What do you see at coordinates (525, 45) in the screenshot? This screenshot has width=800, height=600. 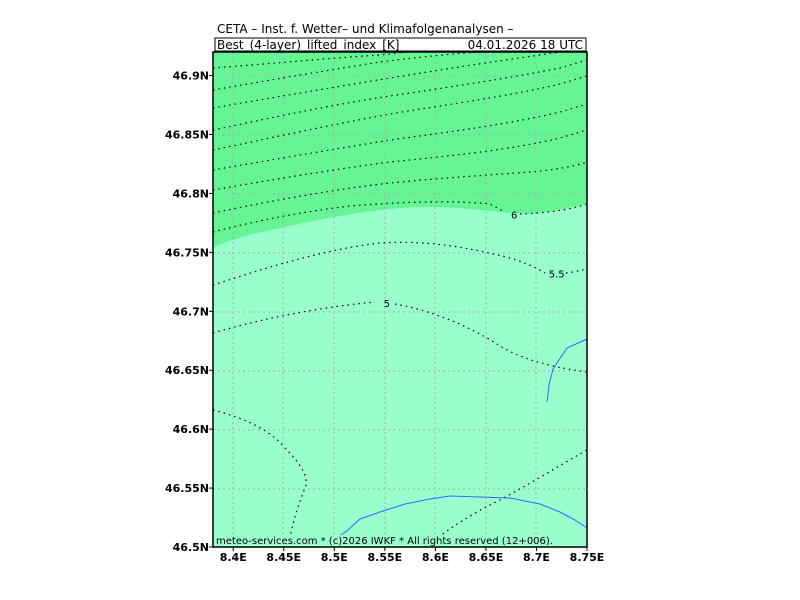 I see `valid-time: 04.01.2026 18 UTC` at bounding box center [525, 45].